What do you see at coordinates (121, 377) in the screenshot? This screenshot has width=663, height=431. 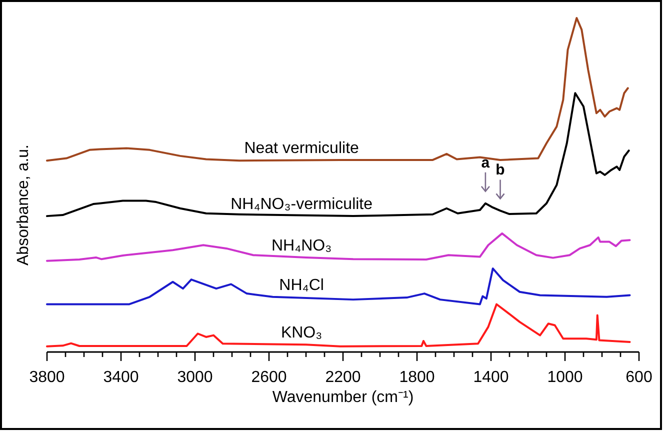 I see `x-tick-label: 3400` at bounding box center [121, 377].